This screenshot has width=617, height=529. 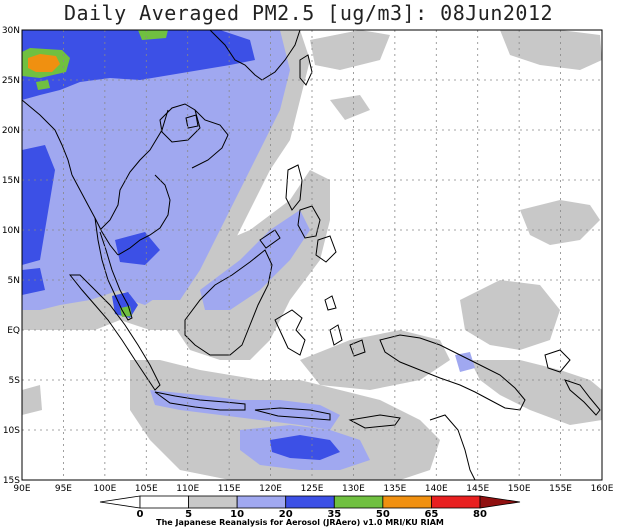 What do you see at coordinates (308, 13) in the screenshot?
I see `map-title: Daily Averaged PM2.5 [ug/m3]: 08Jun2012` at bounding box center [308, 13].